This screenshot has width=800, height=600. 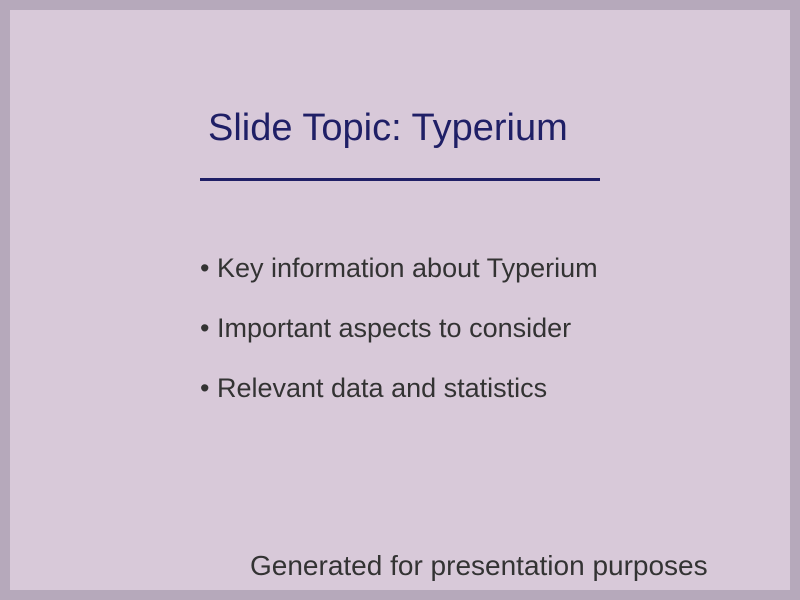 I want to click on bullet-item: • Key information about Typerium, so click(x=399, y=268).